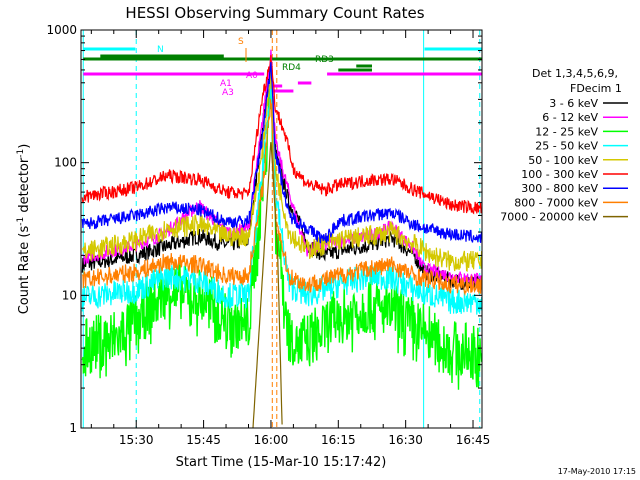  What do you see at coordinates (271, 440) in the screenshot?
I see `x-tick-label-2: 16:00` at bounding box center [271, 440].